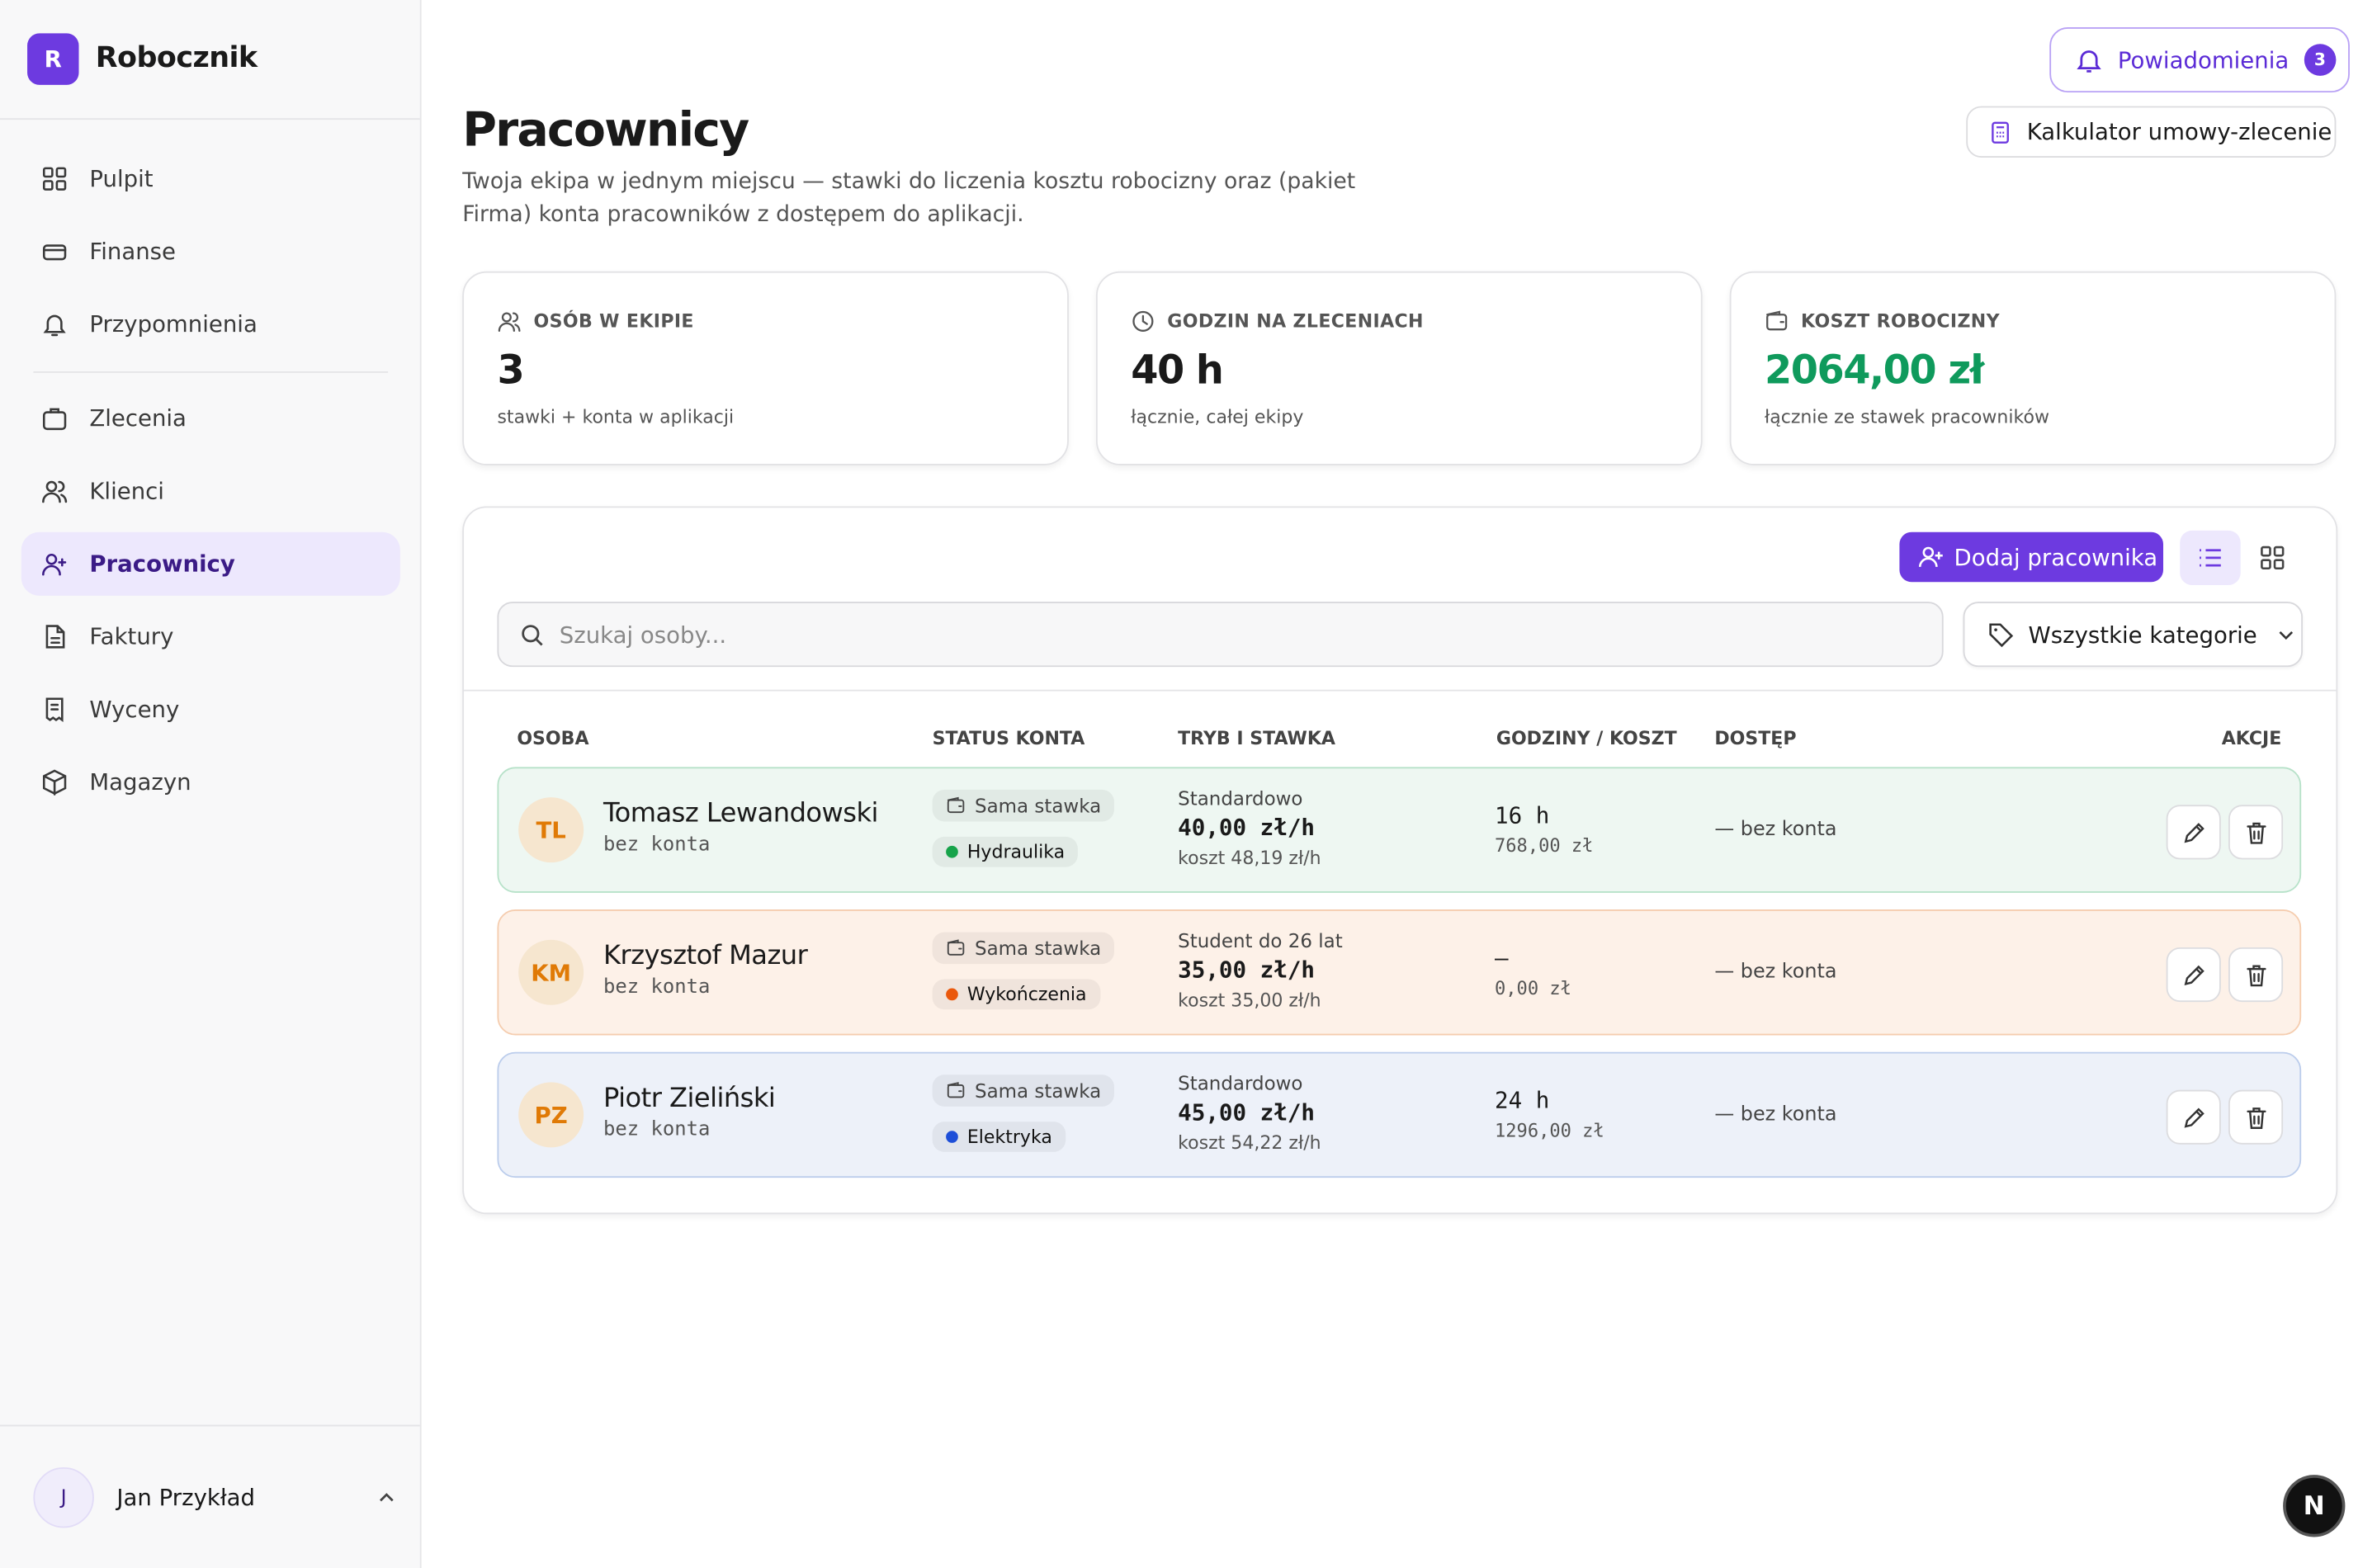 The width and height of the screenshot is (2377, 1568). What do you see at coordinates (1217, 416) in the screenshot?
I see `stat-note: łącznie, całej ekipy` at bounding box center [1217, 416].